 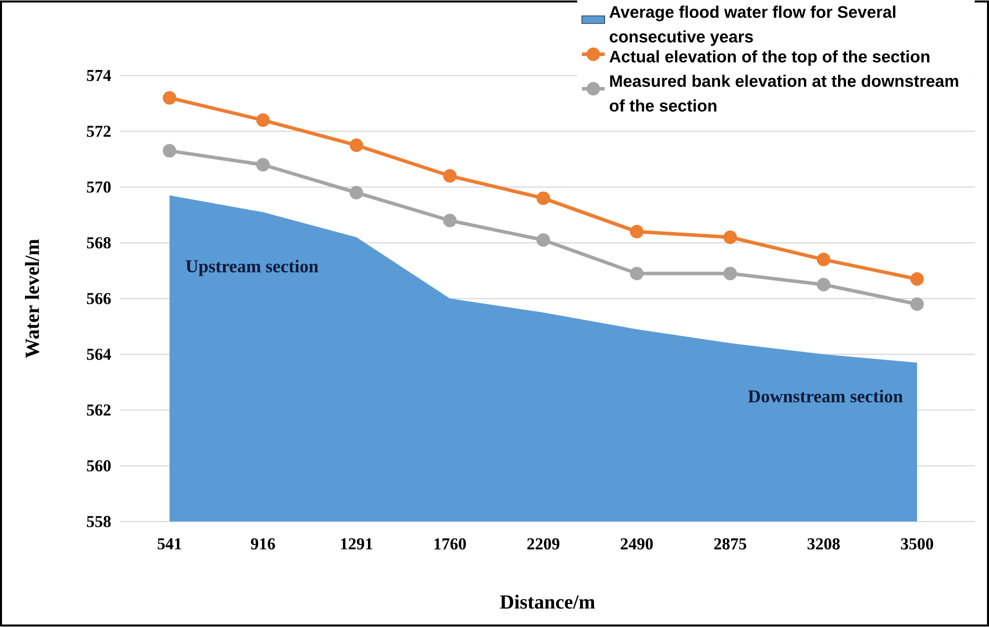 What do you see at coordinates (636, 544) in the screenshot?
I see `x-tick-label: 2490` at bounding box center [636, 544].